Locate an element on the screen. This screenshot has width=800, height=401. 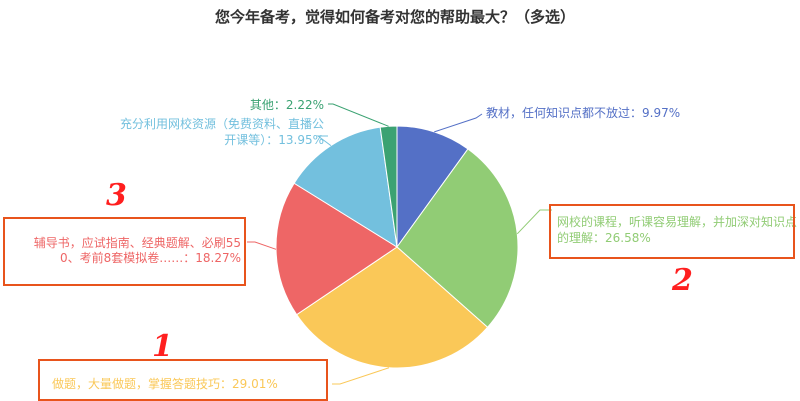
pie-slice-textbook is located at coordinates (432, 187).